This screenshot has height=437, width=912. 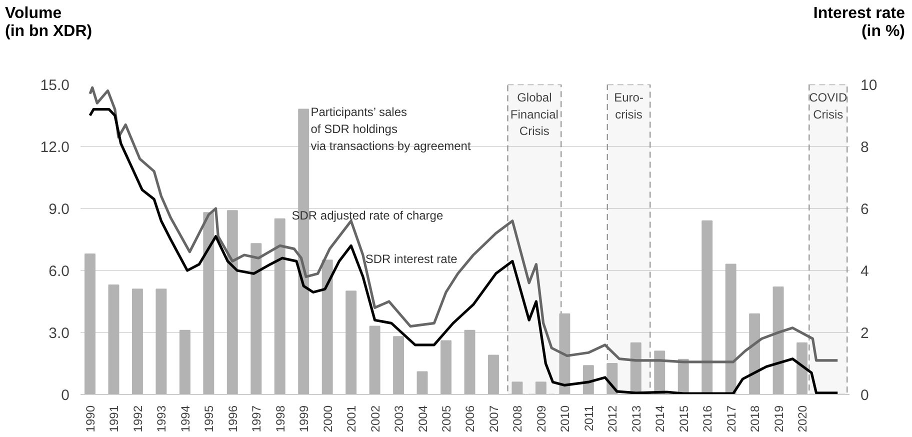 I want to click on y-tick-label: 0, so click(x=65, y=395).